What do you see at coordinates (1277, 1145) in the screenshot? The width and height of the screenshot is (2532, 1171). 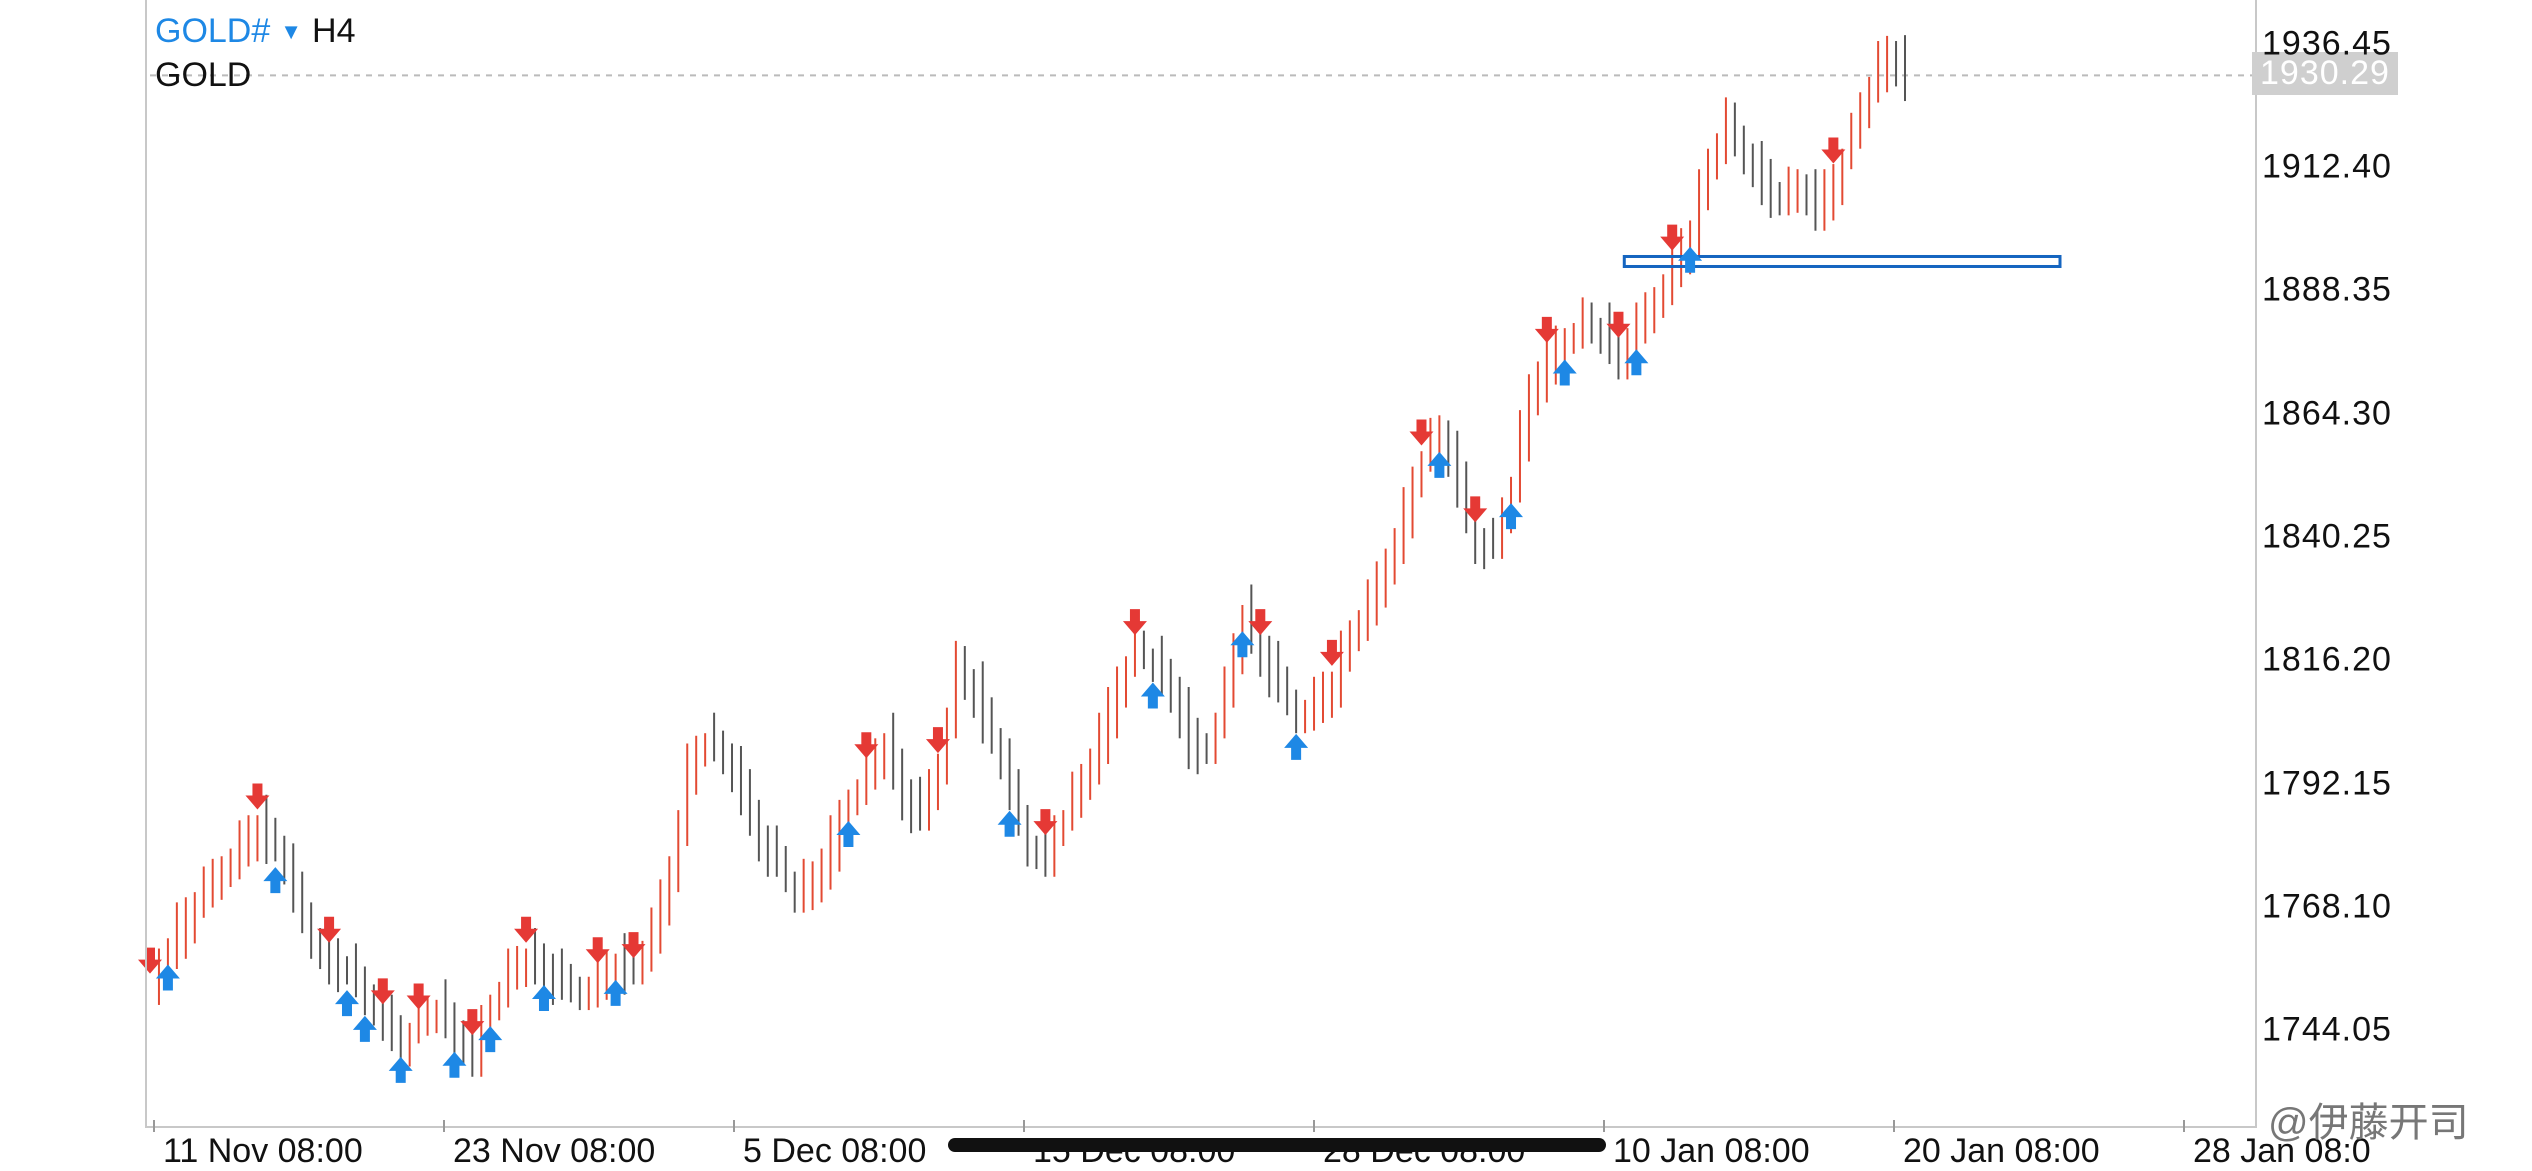 I see `home-indicator` at bounding box center [1277, 1145].